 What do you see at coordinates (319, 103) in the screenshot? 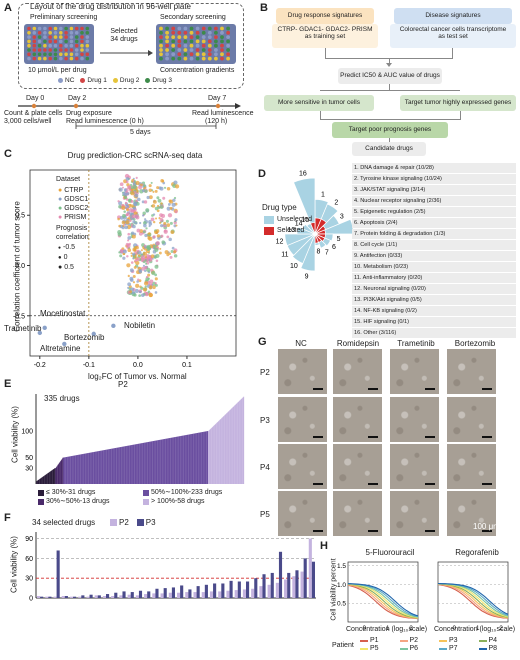
I see `sensitive-box: More sensitive in tumor cells` at bounding box center [319, 103].